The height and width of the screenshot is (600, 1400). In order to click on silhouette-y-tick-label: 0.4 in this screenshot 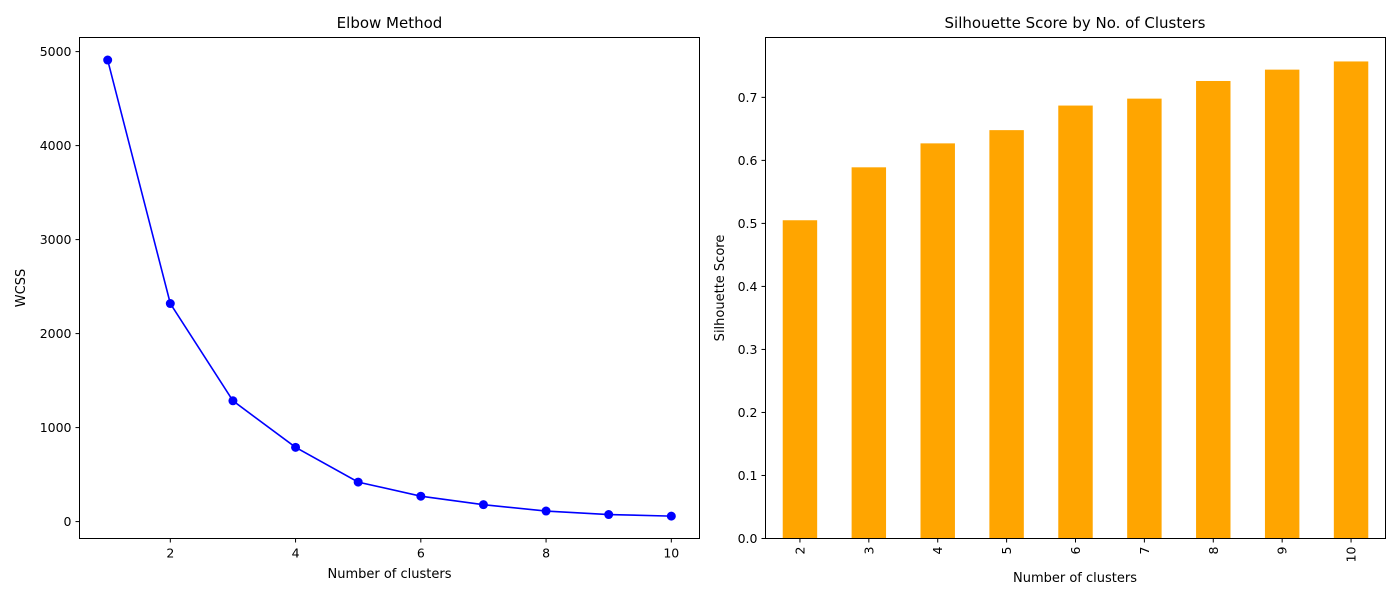, I will do `click(748, 286)`.